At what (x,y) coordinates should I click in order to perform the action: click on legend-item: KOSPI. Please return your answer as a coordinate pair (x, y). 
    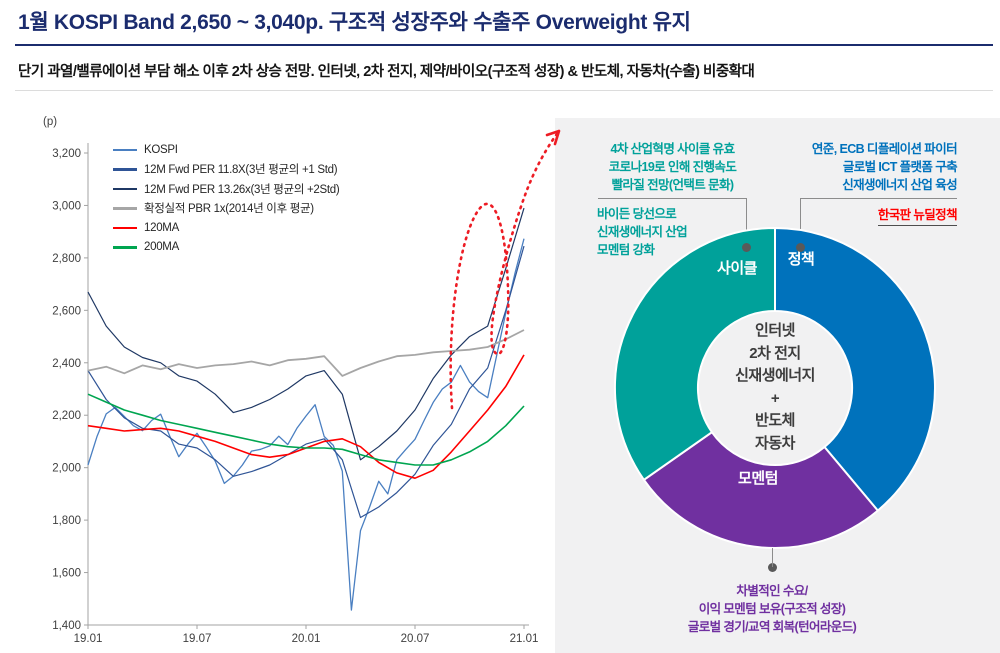
    Looking at the image, I should click on (226, 150).